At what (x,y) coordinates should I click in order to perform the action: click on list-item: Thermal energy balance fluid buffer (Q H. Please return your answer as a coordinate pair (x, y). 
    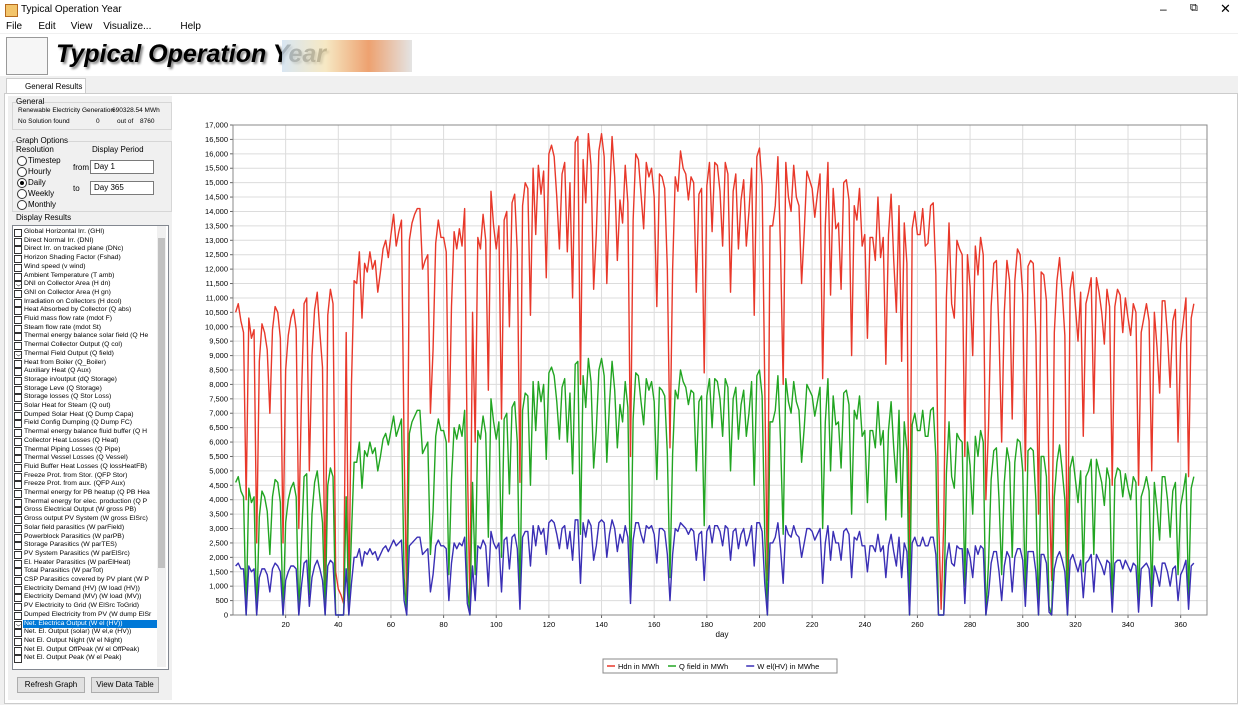
    Looking at the image, I should click on (86, 432).